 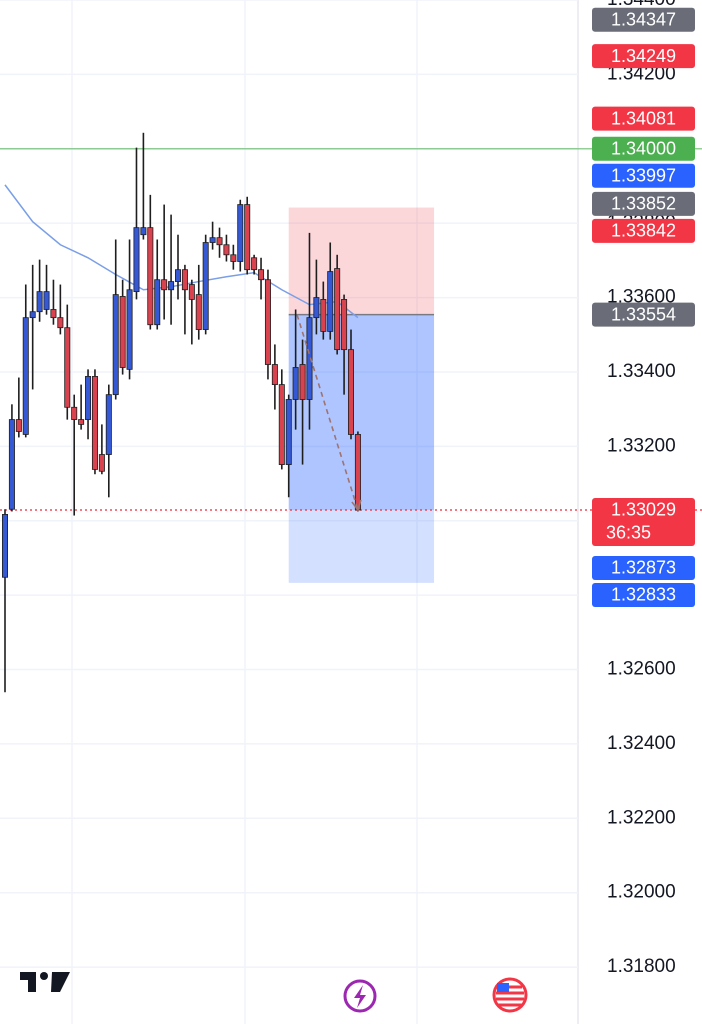 I want to click on price-badge-label: 1.33029, so click(x=643, y=510).